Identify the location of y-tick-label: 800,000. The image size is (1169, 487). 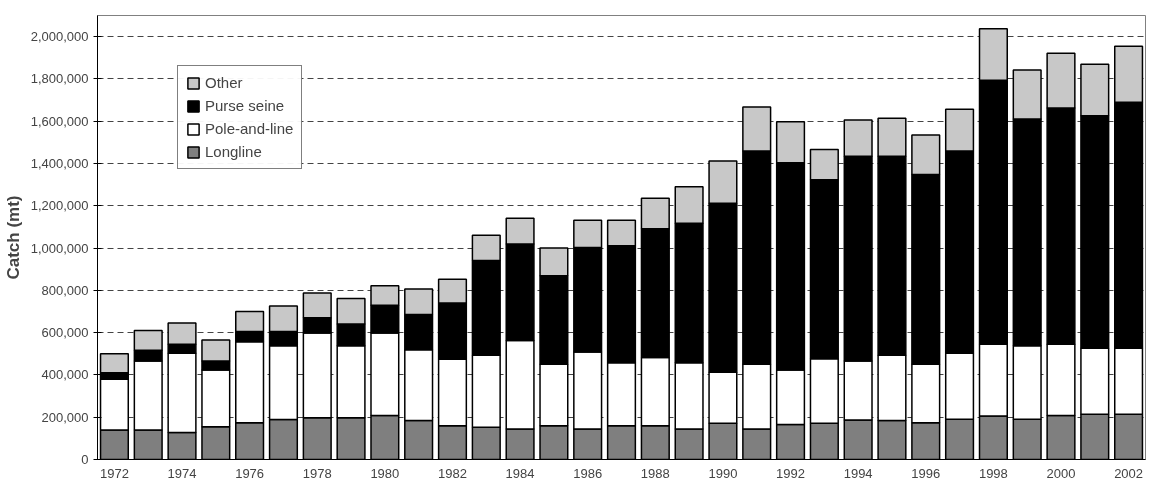
(65, 290).